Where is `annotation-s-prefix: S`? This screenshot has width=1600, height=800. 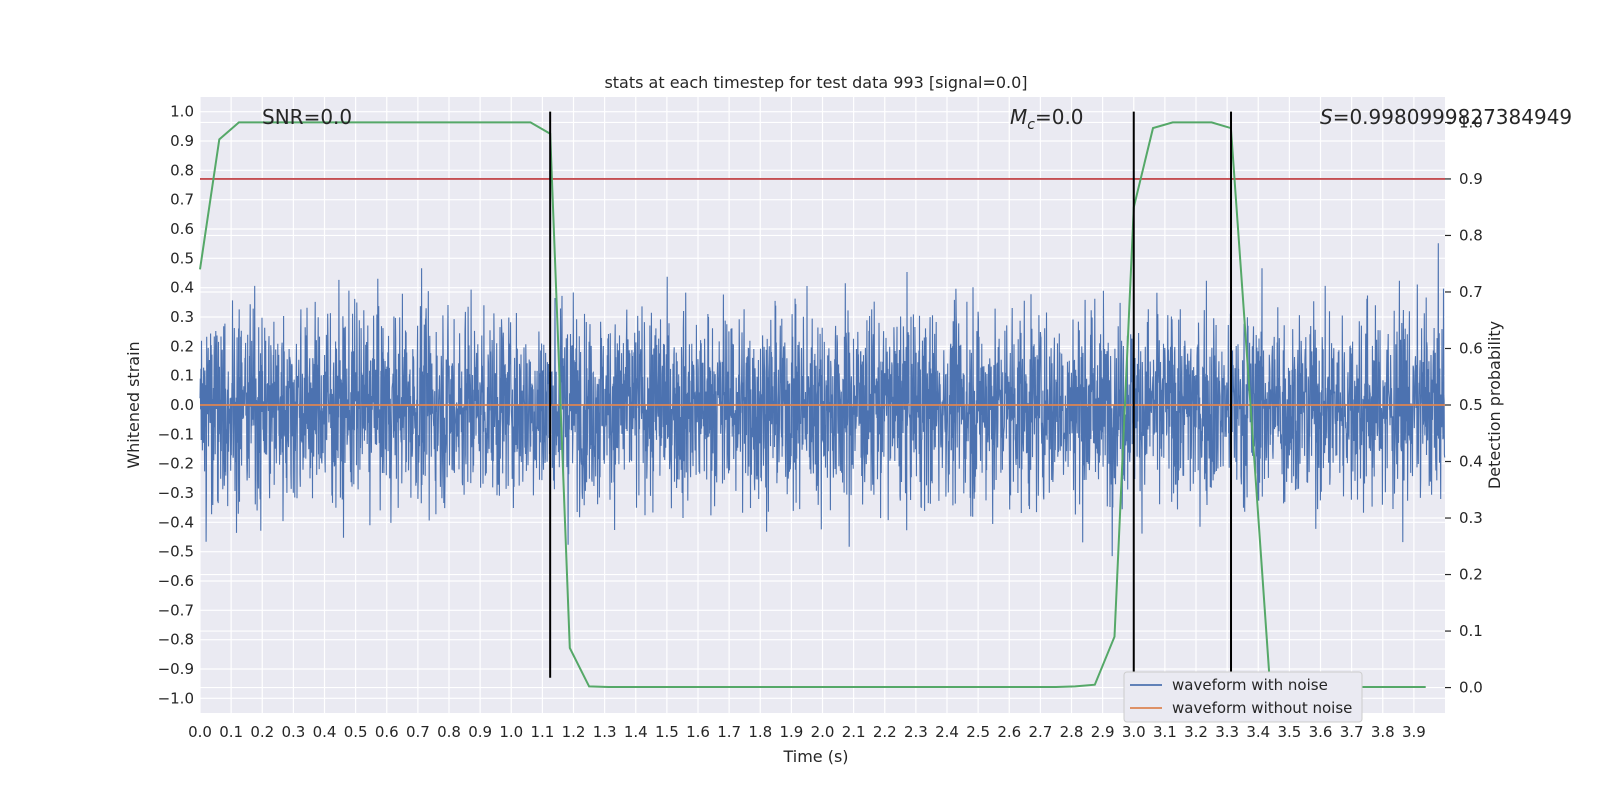 annotation-s-prefix: S is located at coordinates (1326, 117).